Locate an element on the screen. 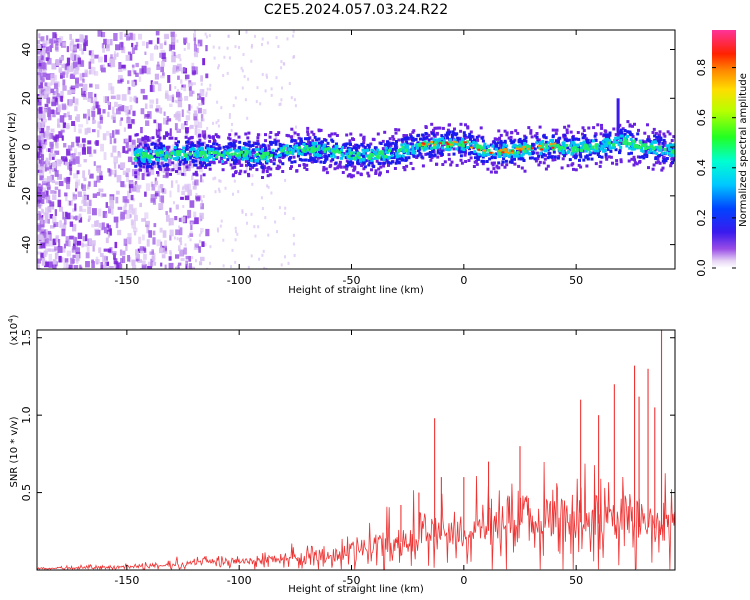  colorbar-gradient is located at coordinates (724, 149).